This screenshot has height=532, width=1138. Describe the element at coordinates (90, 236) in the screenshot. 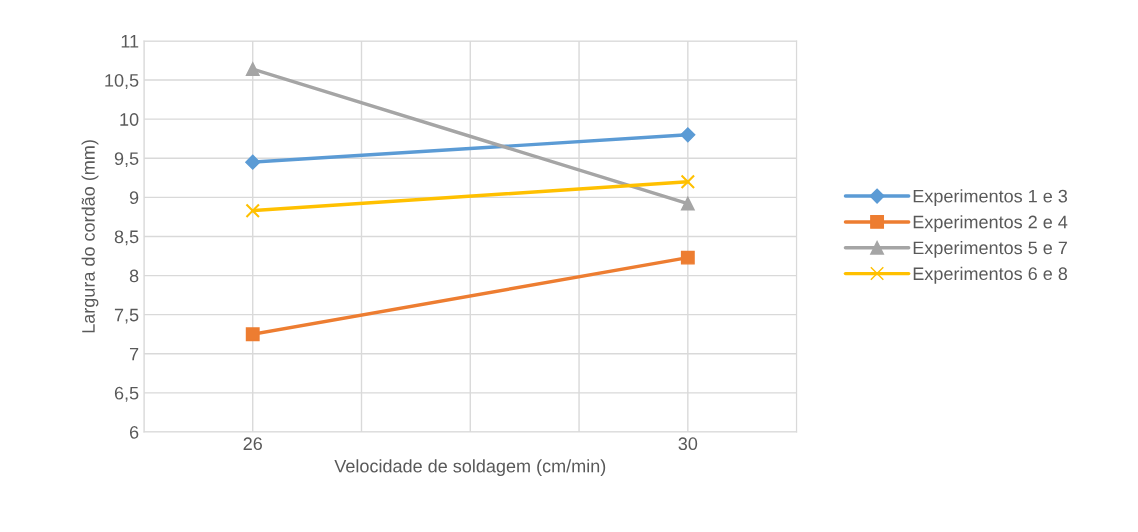

I see `y-axis-title: Largura do cordão (mm)` at that location.